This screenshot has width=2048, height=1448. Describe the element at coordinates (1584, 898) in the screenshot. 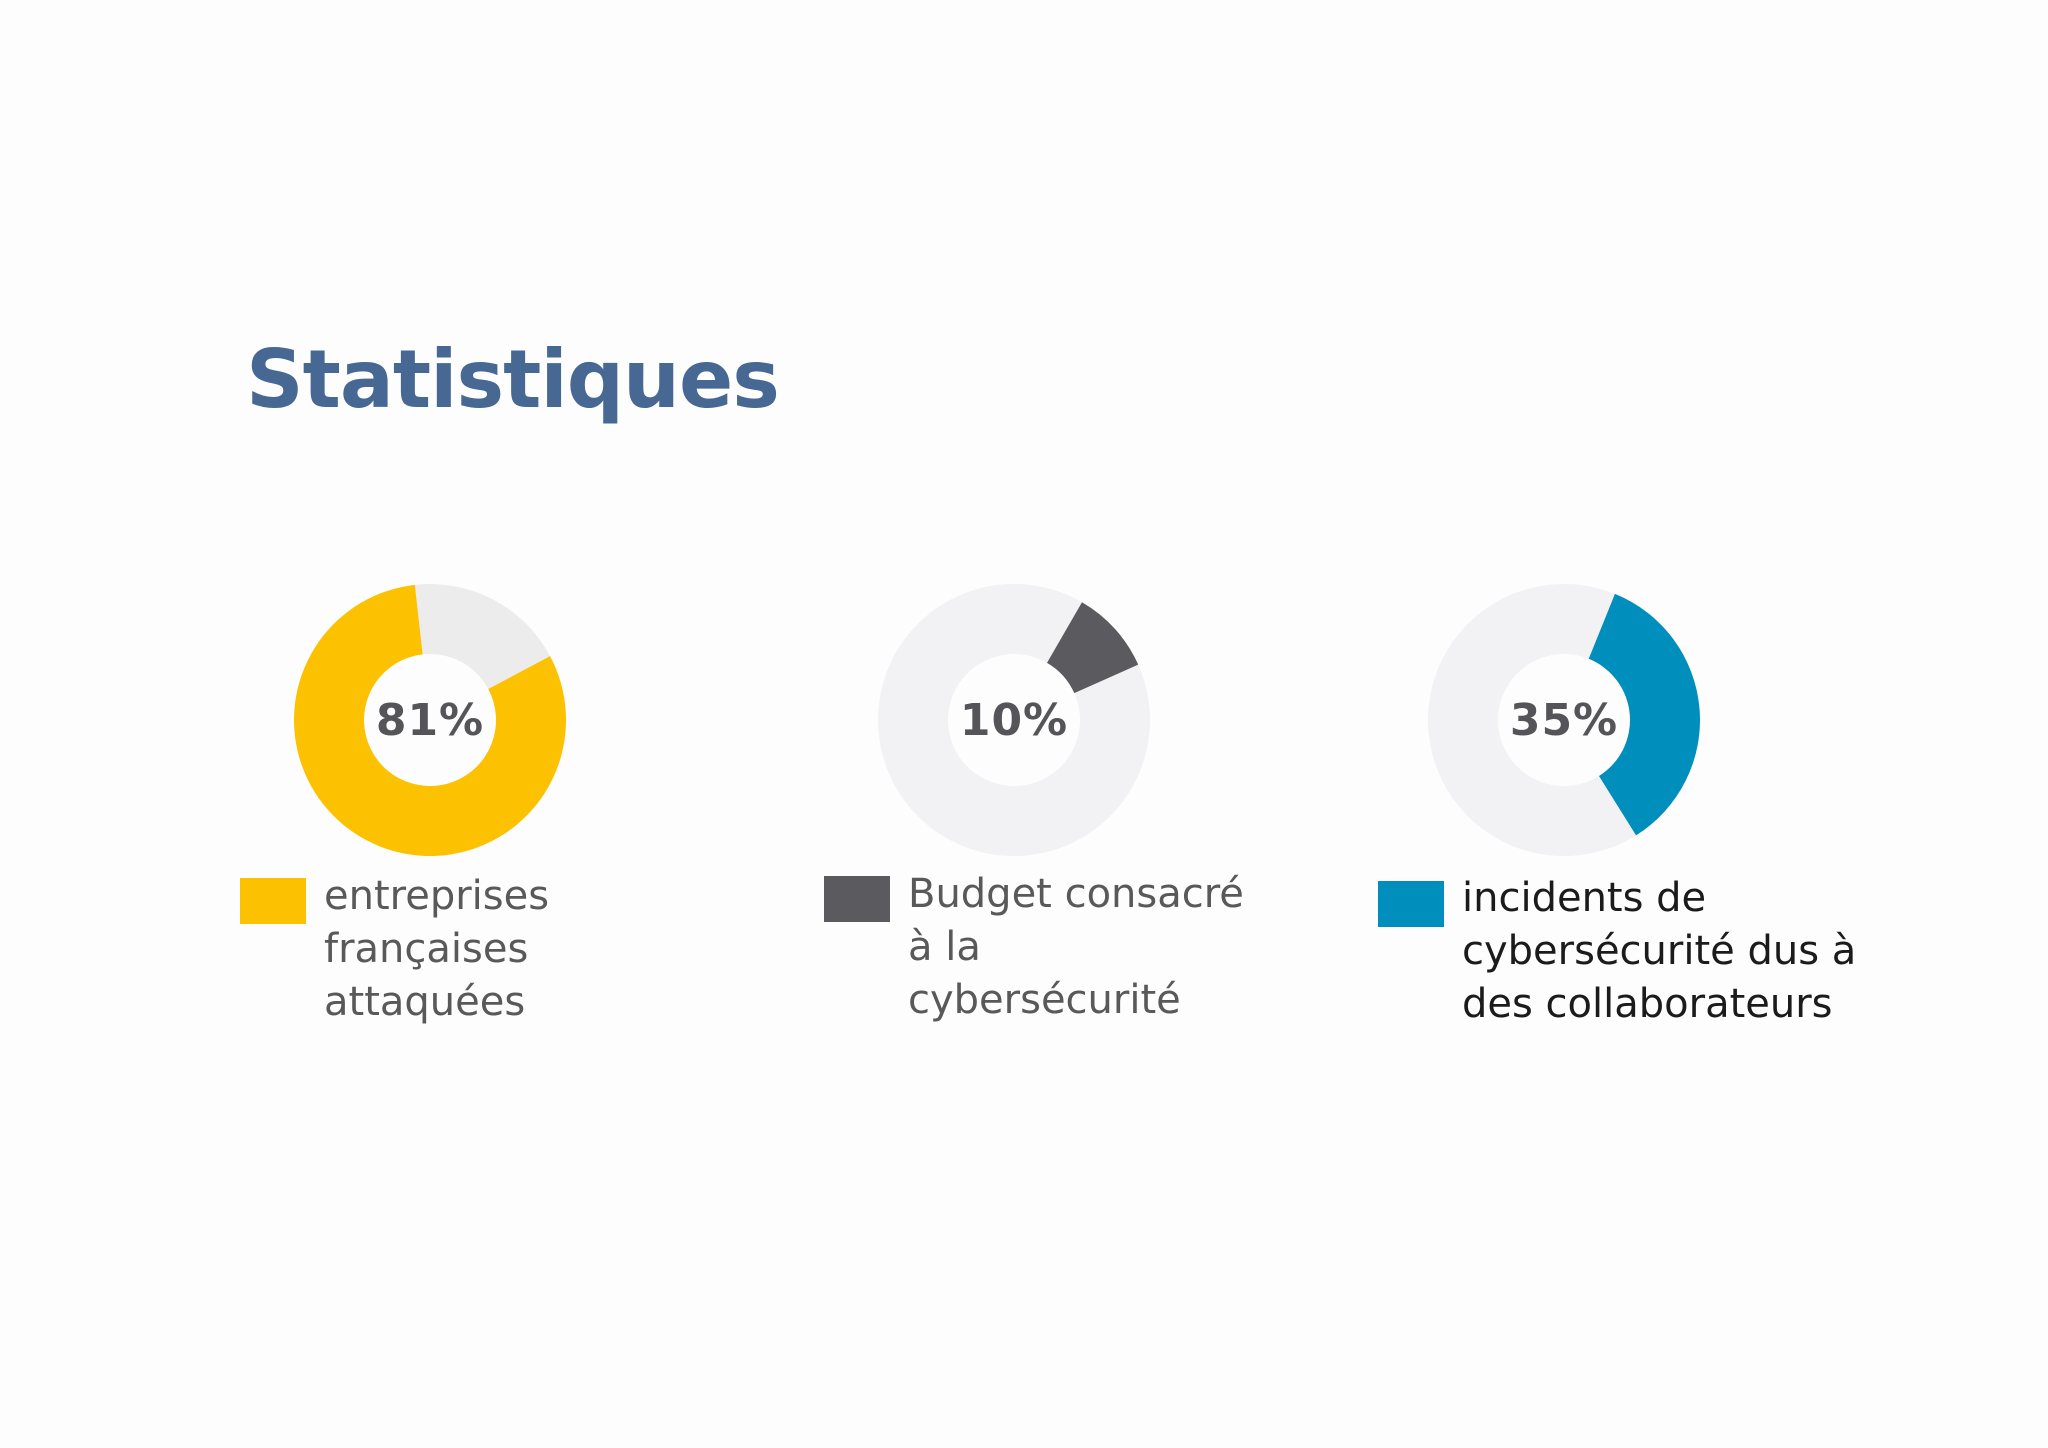

I see `legend-line: incidents de` at that location.